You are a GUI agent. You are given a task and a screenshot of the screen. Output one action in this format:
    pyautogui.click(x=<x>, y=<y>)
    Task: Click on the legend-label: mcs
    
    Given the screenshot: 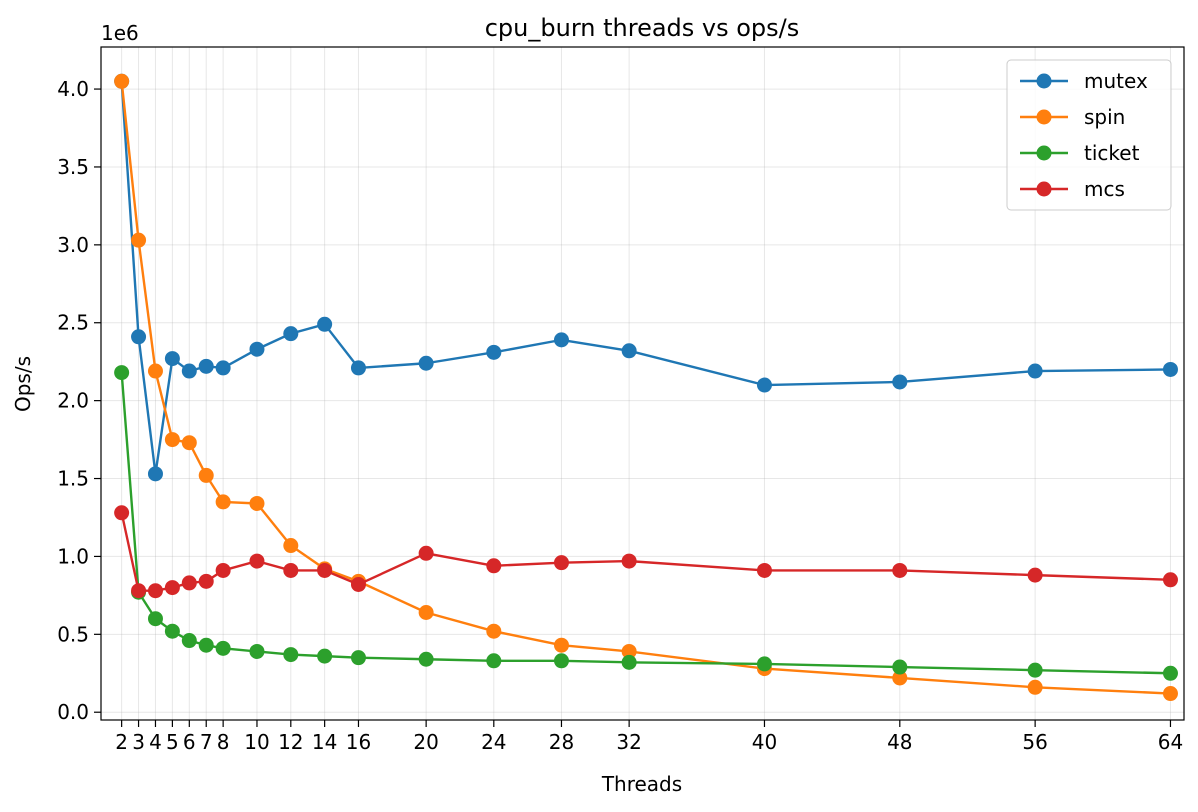 What is the action you would take?
    pyautogui.click(x=1104, y=189)
    